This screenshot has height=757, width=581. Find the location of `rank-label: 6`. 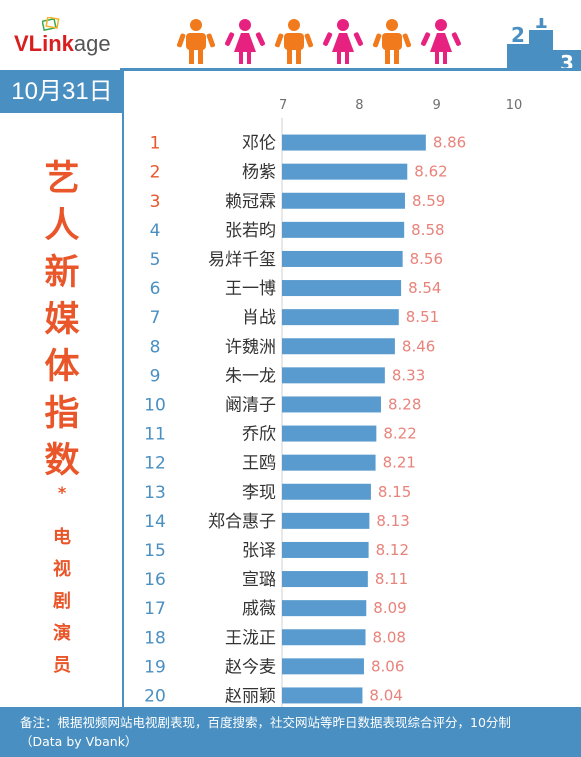

rank-label: 6 is located at coordinates (155, 289).